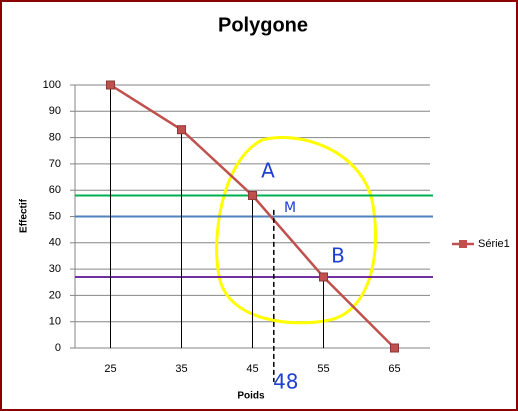 The width and height of the screenshot is (518, 411). I want to click on annotation: 48, so click(285, 382).